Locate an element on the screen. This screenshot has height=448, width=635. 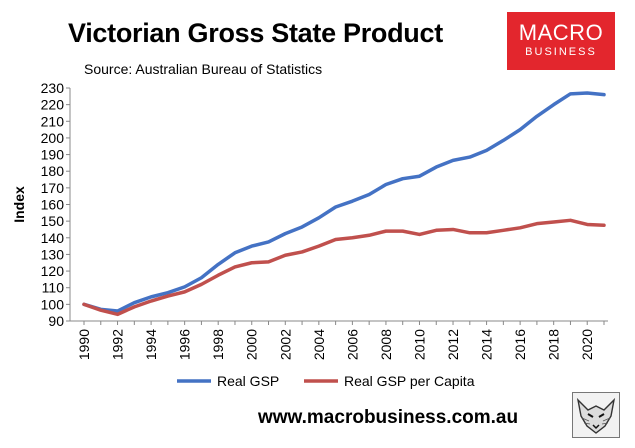
y-tick-label: 120 is located at coordinates (53, 271).